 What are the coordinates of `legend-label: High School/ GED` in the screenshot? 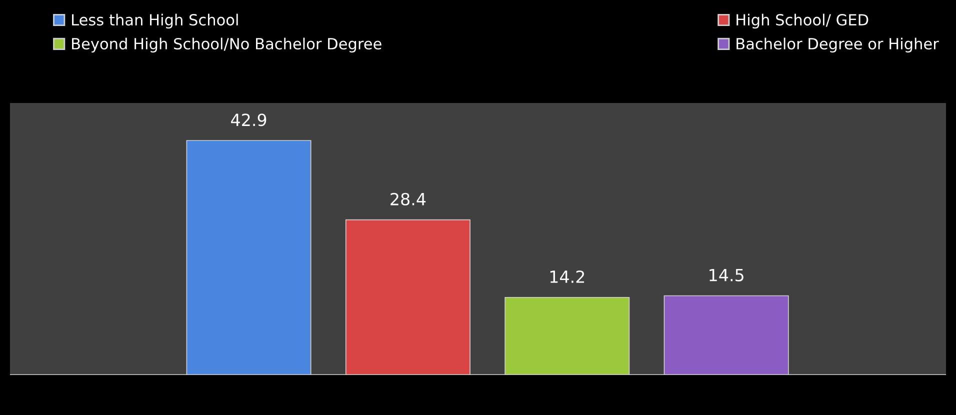 It's located at (802, 21).